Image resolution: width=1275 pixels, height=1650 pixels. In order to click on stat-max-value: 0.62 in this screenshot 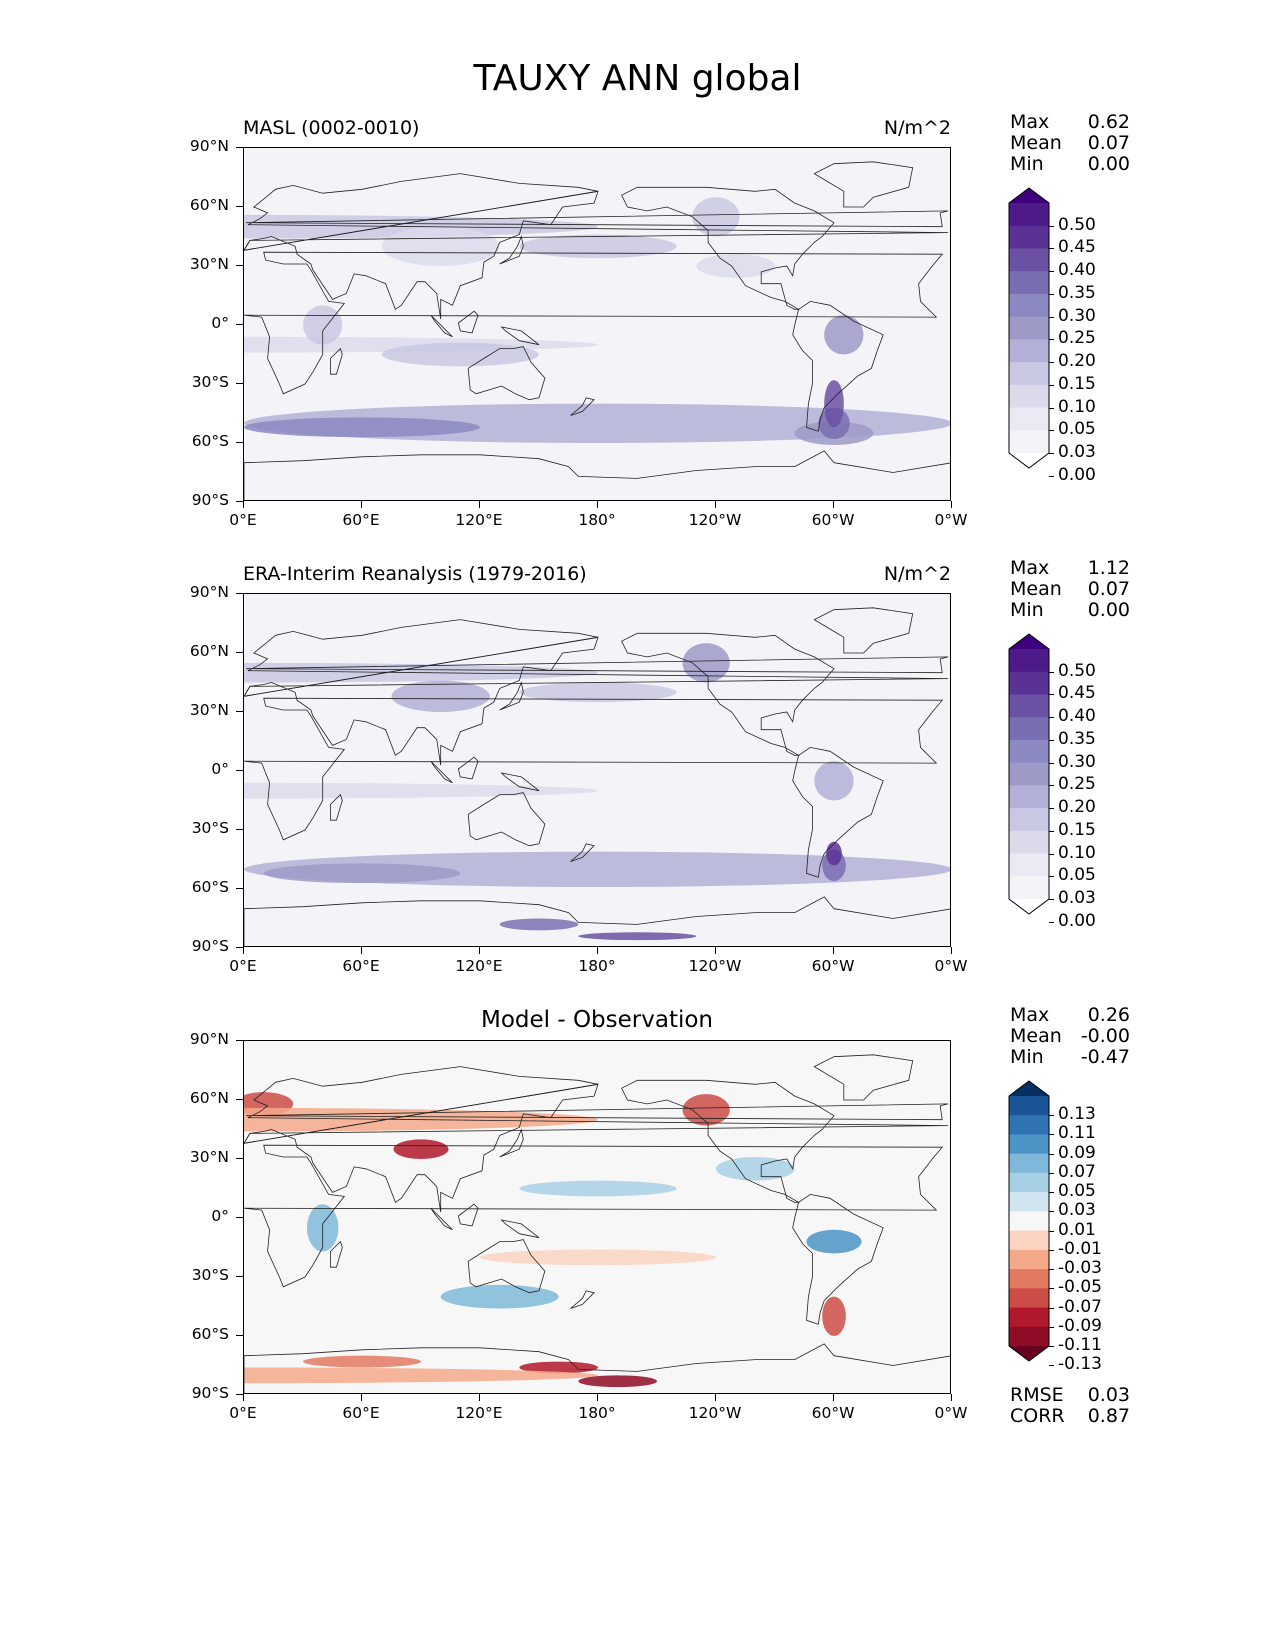, I will do `click(1108, 122)`.